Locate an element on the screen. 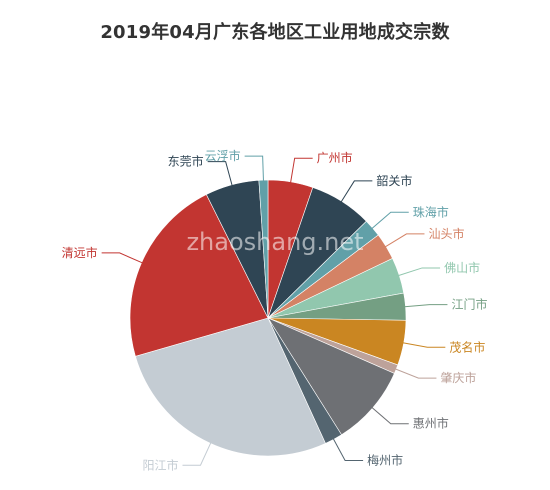 This screenshot has height=490, width=550. slice-label-6: 茂名市 is located at coordinates (467, 346).